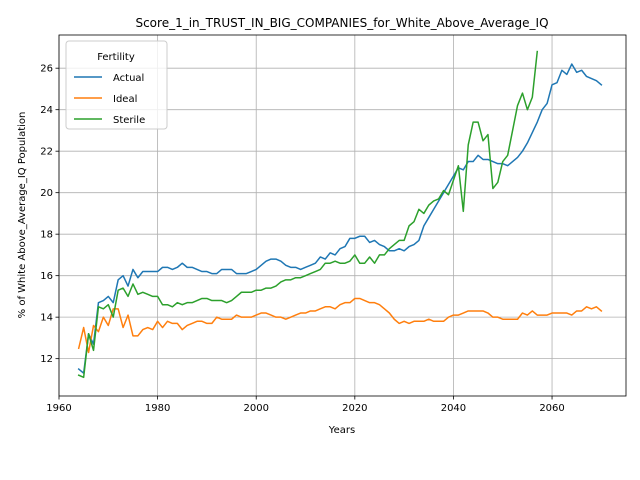 Image resolution: width=640 pixels, height=480 pixels. What do you see at coordinates (22, 215) in the screenshot?
I see `y-axis-label: % of White Above_Average_IQ Population` at bounding box center [22, 215].